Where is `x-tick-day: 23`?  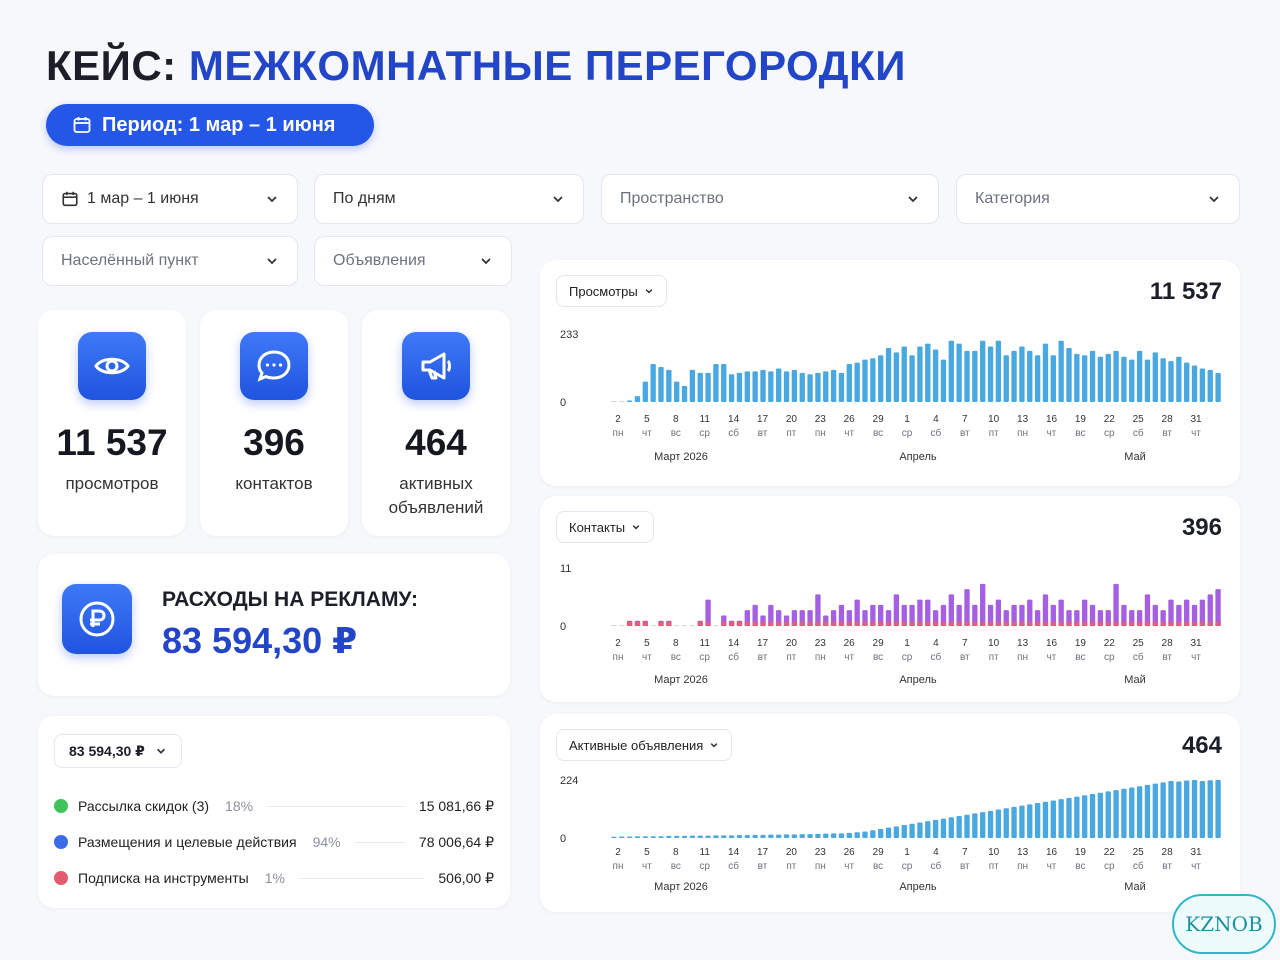 x-tick-day: 23 is located at coordinates (821, 643).